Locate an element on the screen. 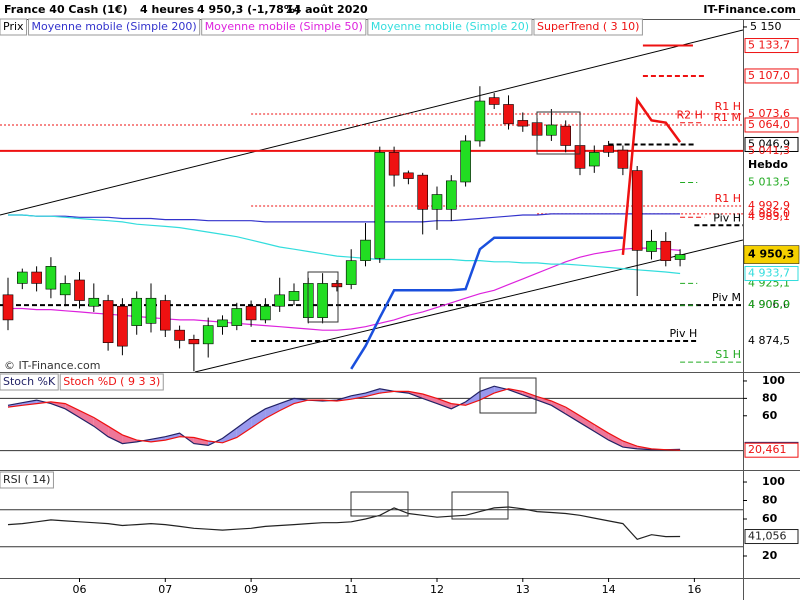 This screenshot has height=600, width=800. legend-label: SuperTrend ( 3 10) is located at coordinates (588, 26).